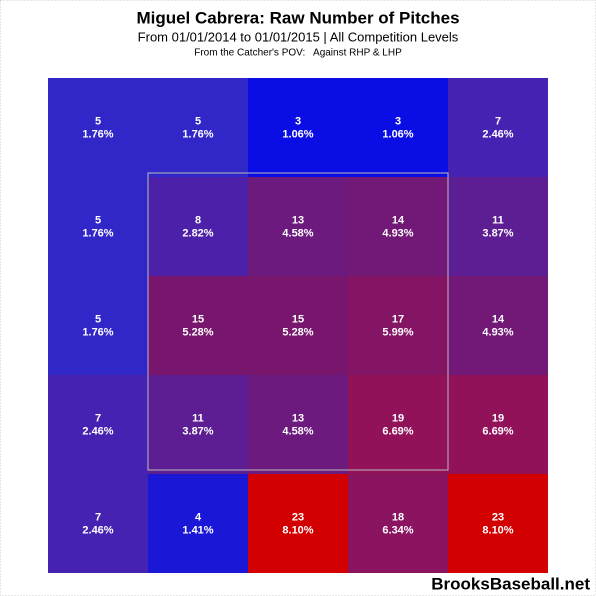 This screenshot has height=596, width=596. Describe the element at coordinates (398, 319) in the screenshot. I see `cell-count: 17` at that location.